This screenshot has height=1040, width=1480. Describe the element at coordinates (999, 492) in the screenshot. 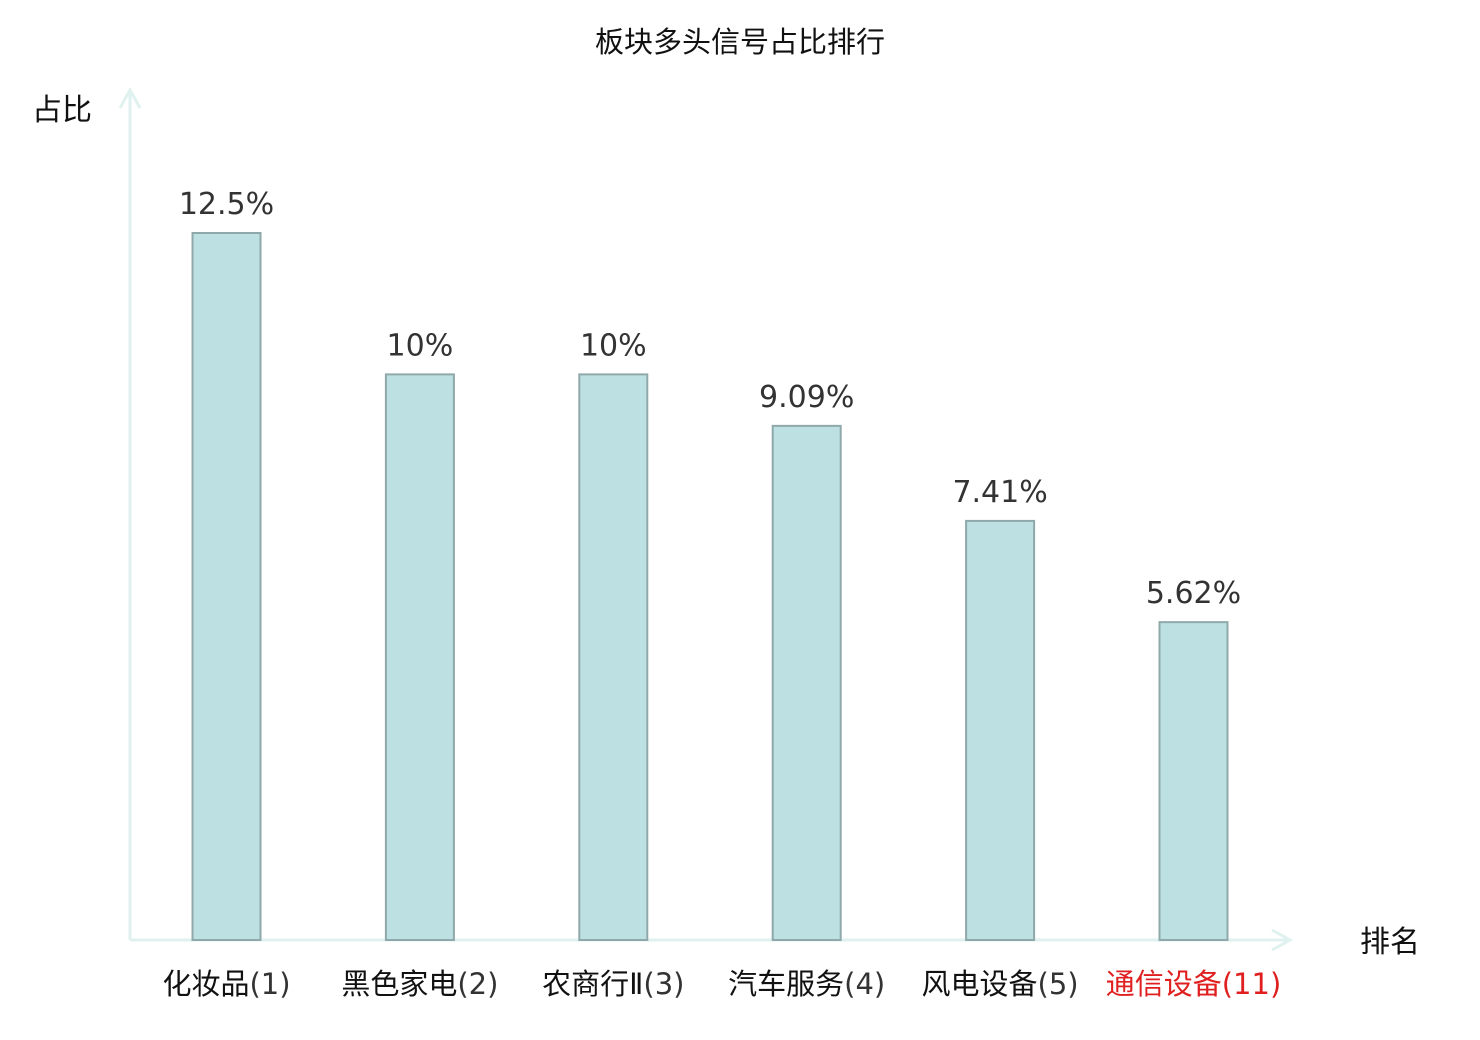

I see `bar-value-label: 7.41%` at that location.